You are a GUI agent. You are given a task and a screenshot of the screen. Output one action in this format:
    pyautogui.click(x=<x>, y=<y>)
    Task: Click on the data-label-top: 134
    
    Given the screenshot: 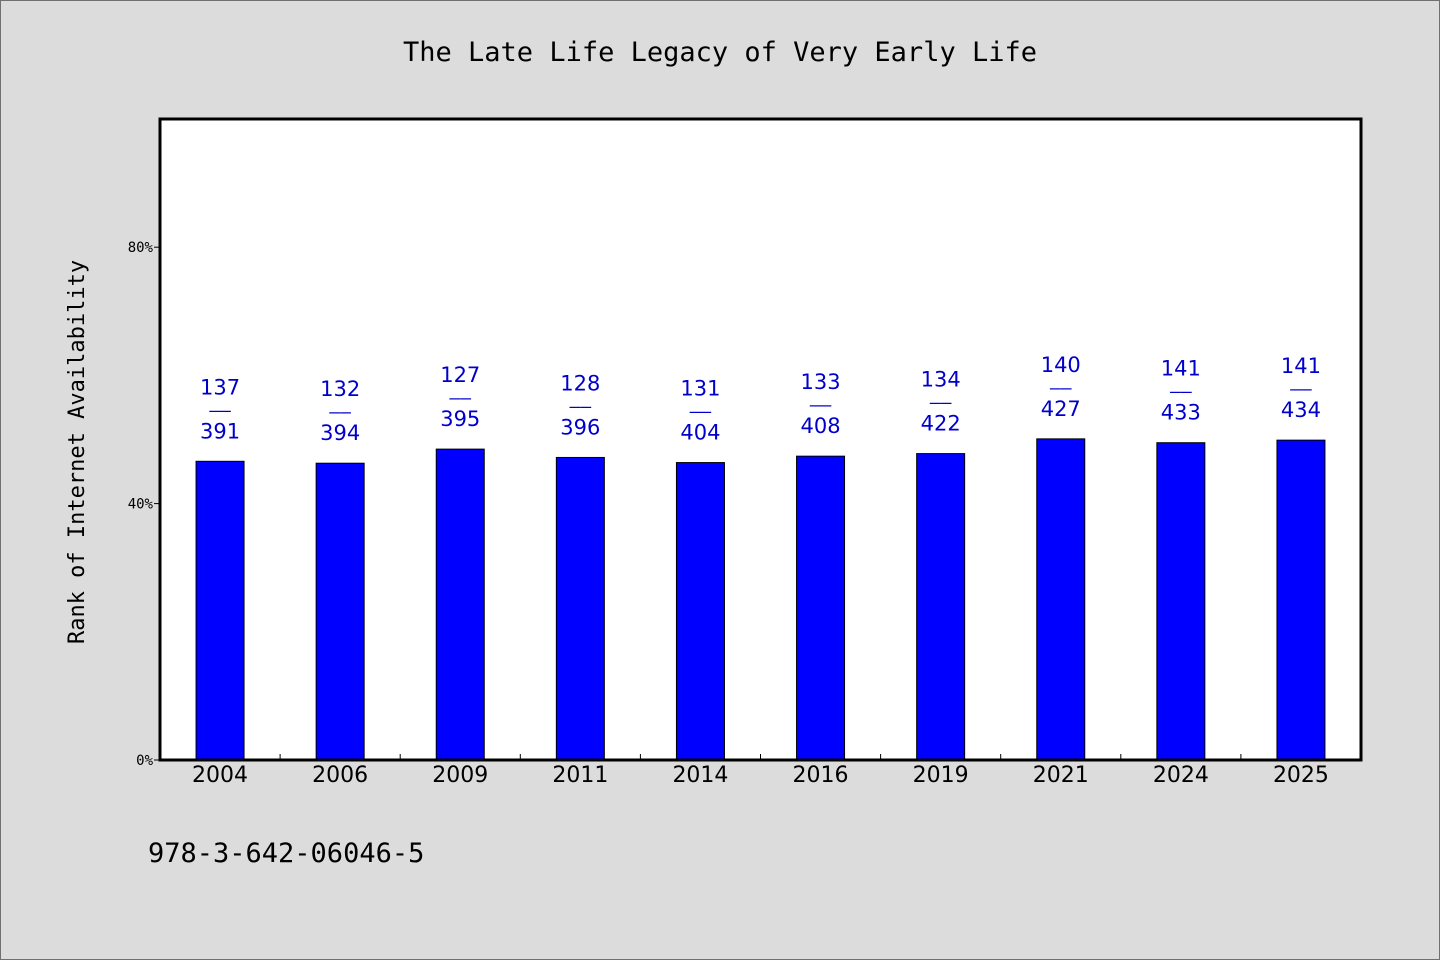 What is the action you would take?
    pyautogui.click(x=941, y=380)
    